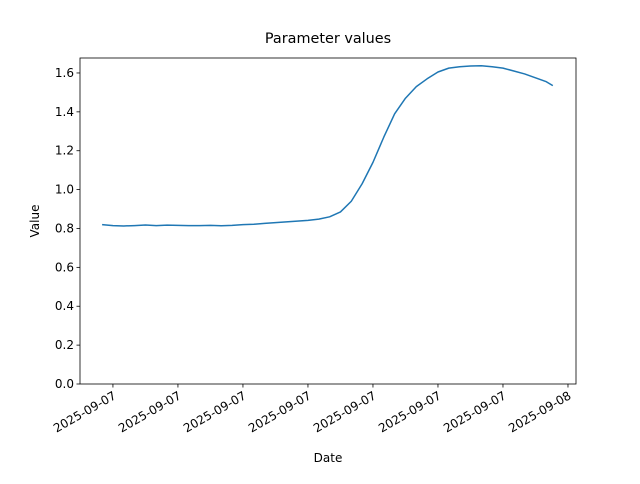 This screenshot has width=640, height=484. What do you see at coordinates (64, 112) in the screenshot?
I see `y-tick-label: 1.4` at bounding box center [64, 112].